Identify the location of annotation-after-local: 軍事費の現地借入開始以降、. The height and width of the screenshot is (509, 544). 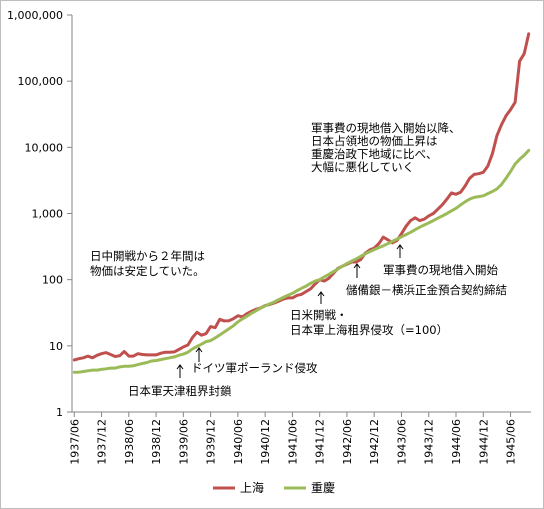
(386, 128).